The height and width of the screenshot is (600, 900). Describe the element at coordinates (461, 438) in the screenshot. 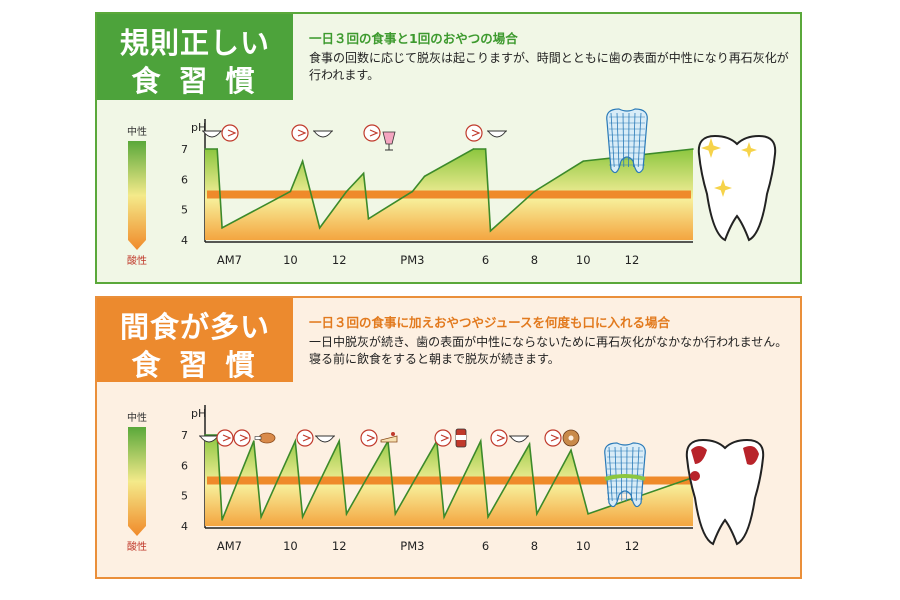

I see `can-icon` at that location.